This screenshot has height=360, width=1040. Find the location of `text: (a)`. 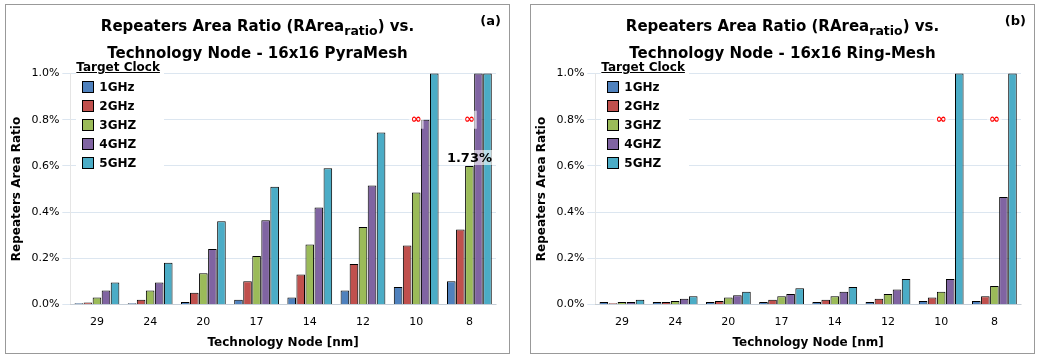

text: (a) is located at coordinates (490, 20).